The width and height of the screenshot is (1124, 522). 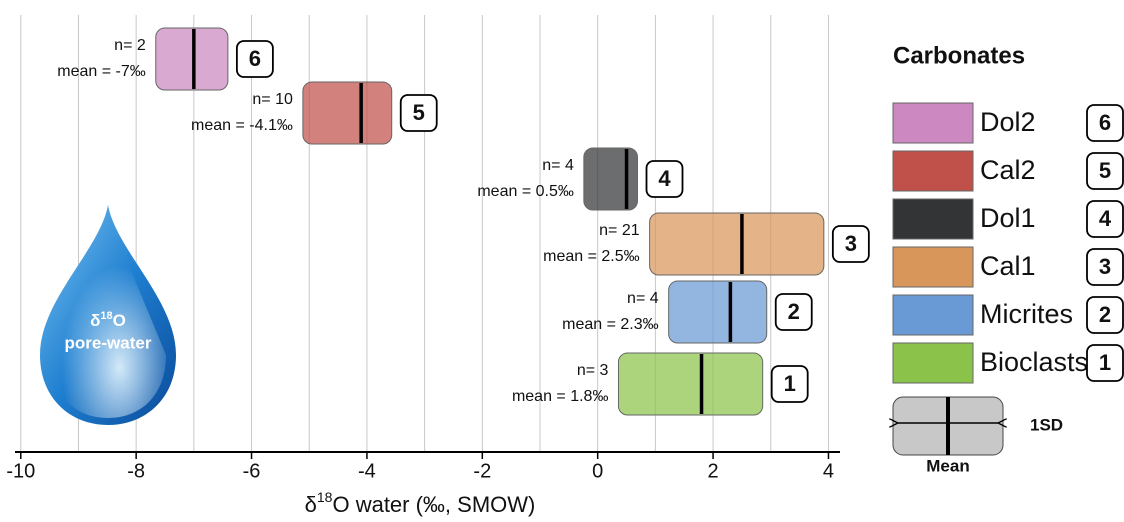 I want to click on mean-label: mean = 2.5‰, so click(x=591, y=256).